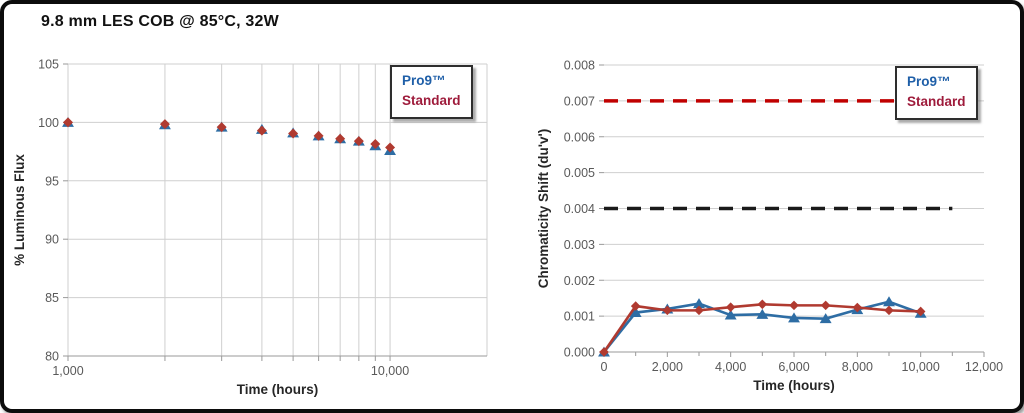  I want to click on y-tick-label: 0.008, so click(579, 66).